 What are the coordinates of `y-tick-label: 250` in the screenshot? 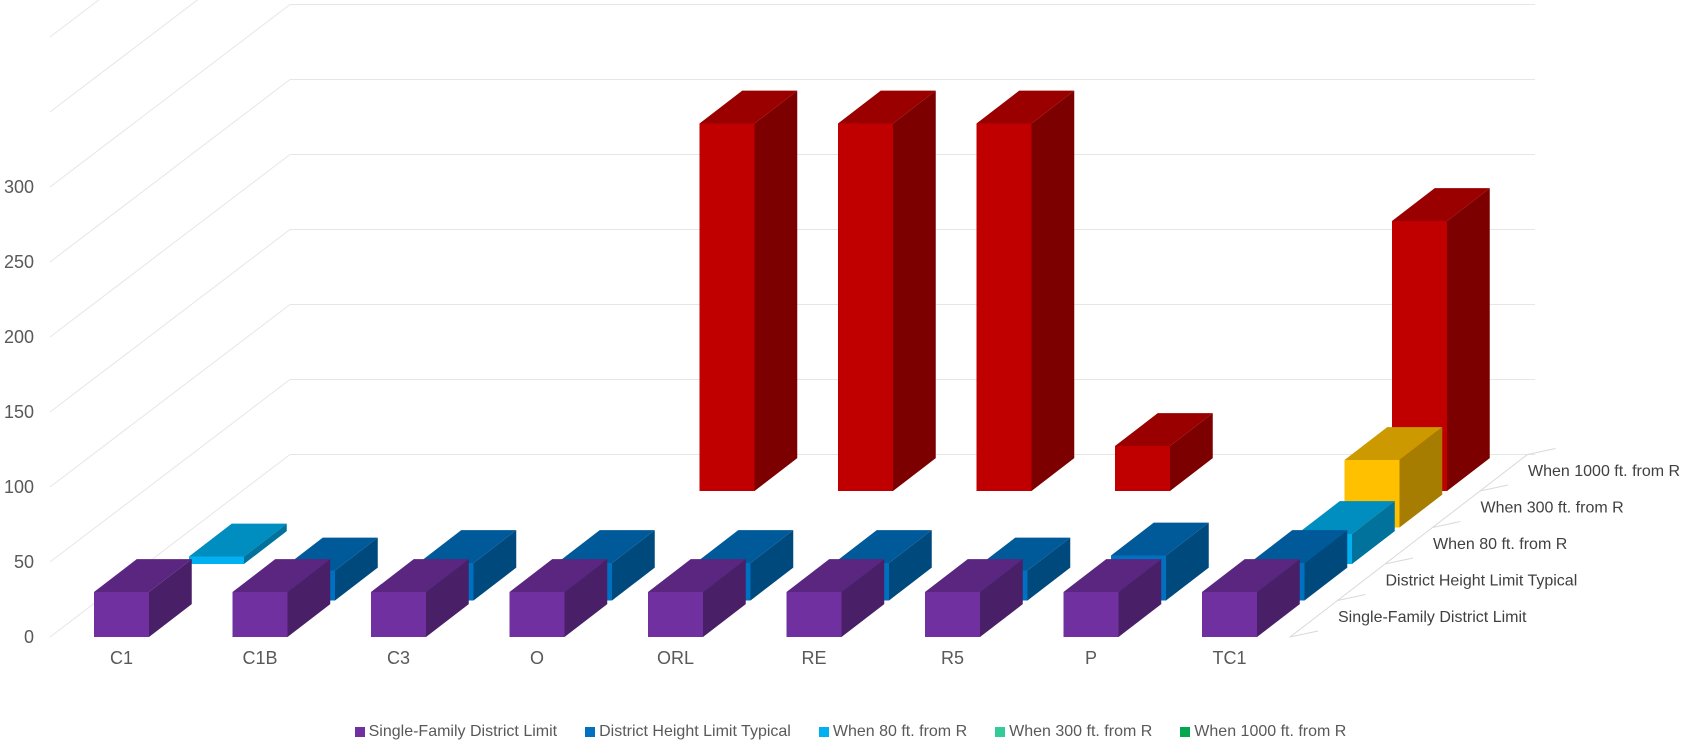 It's located at (19, 262).